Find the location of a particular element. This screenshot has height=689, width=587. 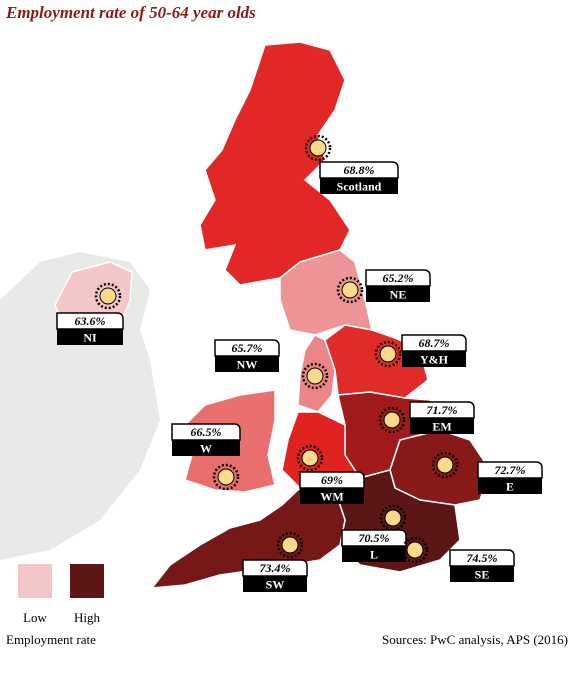

region-name: NW is located at coordinates (247, 365).